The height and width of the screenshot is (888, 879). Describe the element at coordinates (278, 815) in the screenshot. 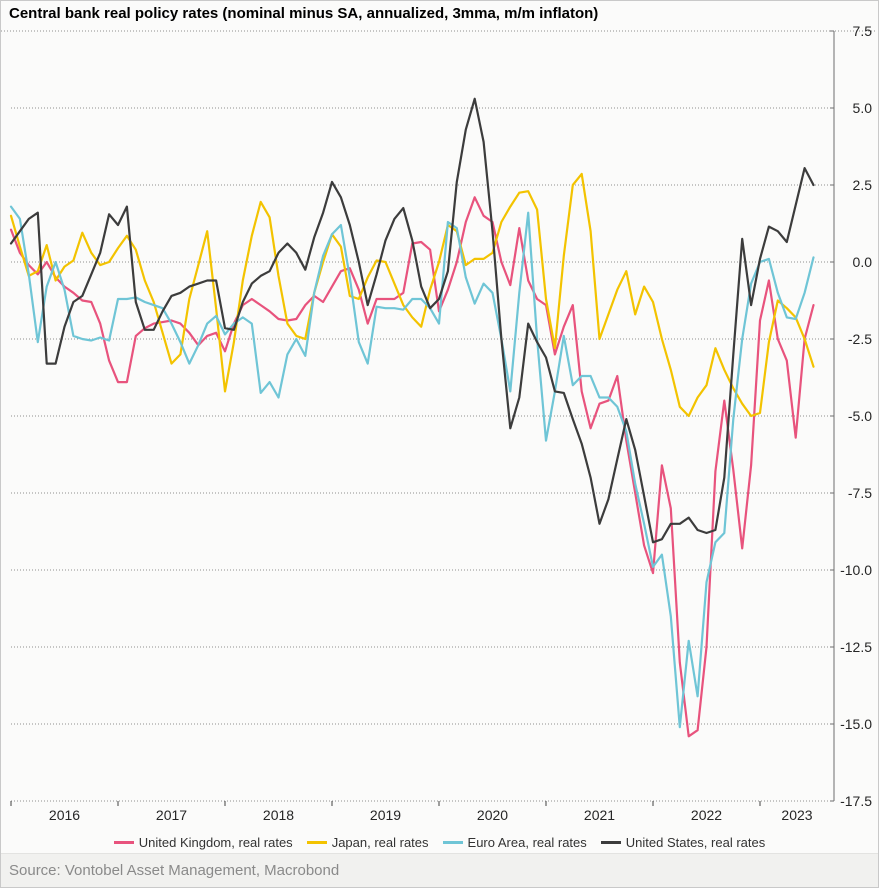

I see `x-tick-label-2018: 2018` at that location.